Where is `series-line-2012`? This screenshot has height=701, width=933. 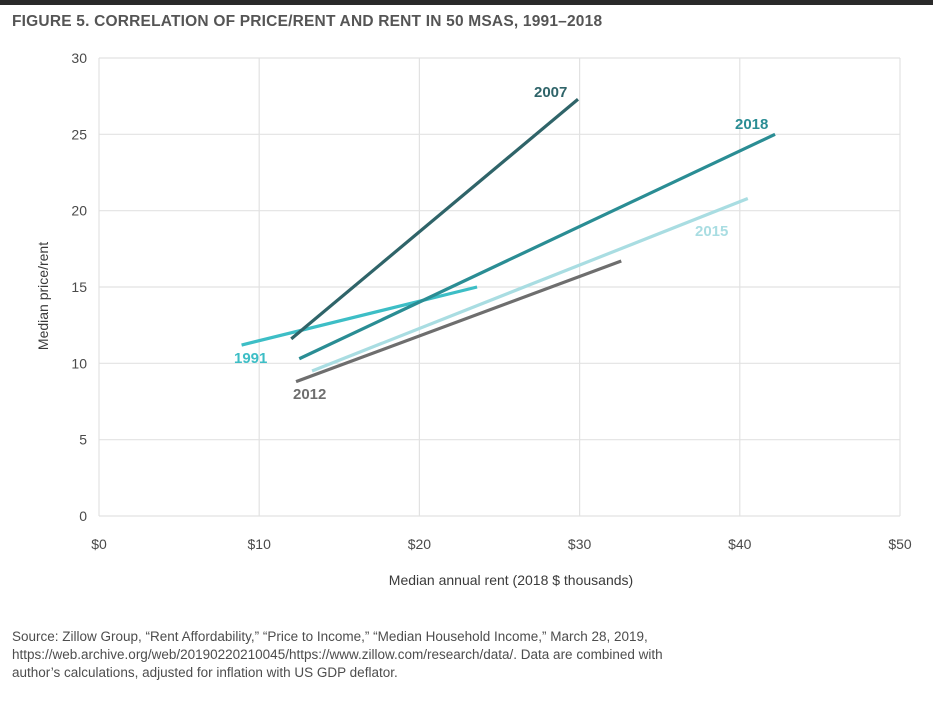 series-line-2012 is located at coordinates (458, 321).